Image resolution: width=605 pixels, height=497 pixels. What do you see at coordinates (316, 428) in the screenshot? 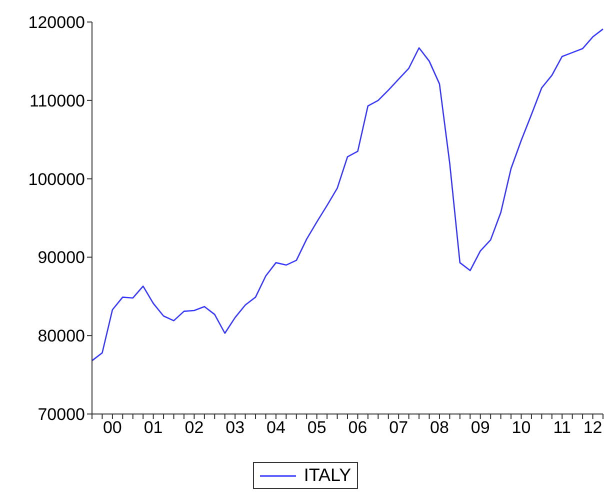
I see `x-tick-label: 05` at bounding box center [316, 428].